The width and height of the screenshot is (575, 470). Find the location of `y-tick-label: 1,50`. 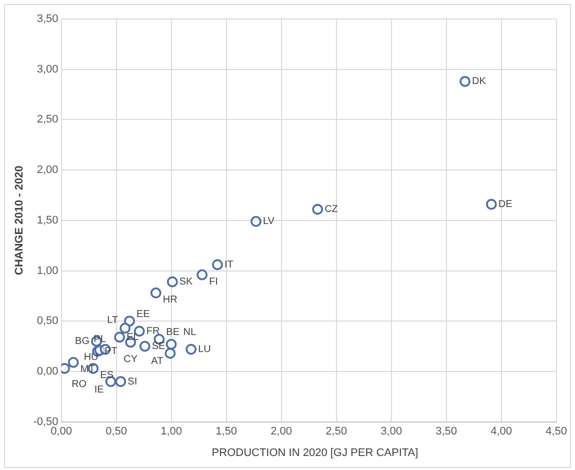

y-tick-label: 1,50 is located at coordinates (47, 220).